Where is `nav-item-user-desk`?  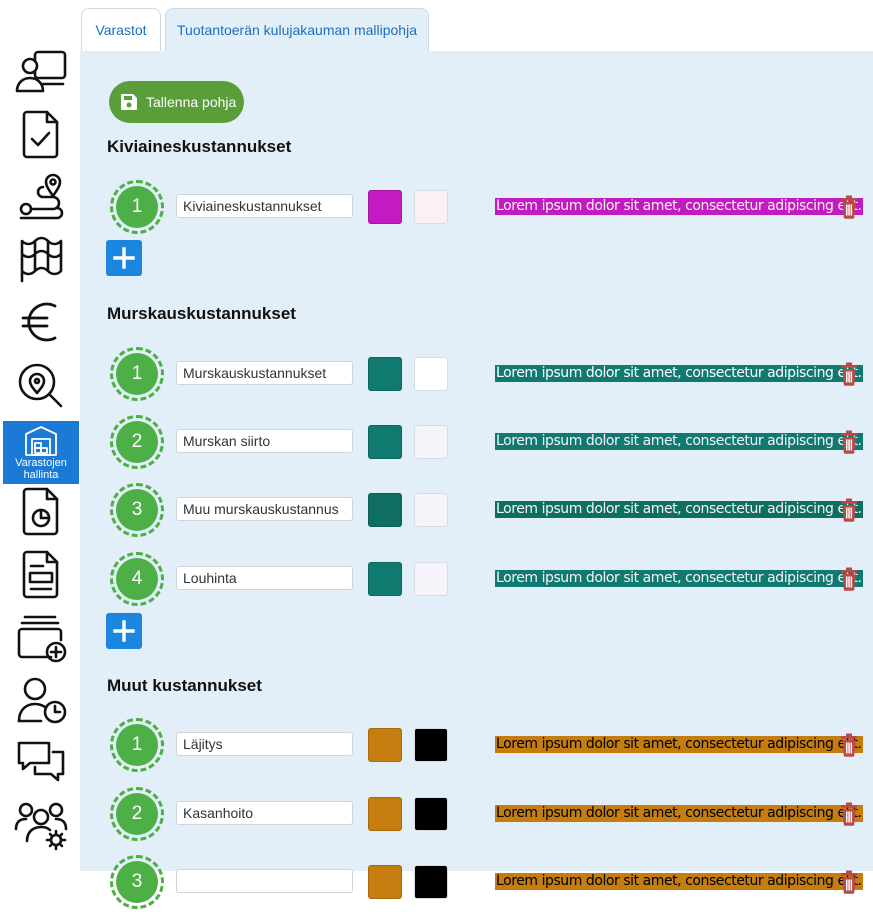
nav-item-user-desk is located at coordinates (41, 72).